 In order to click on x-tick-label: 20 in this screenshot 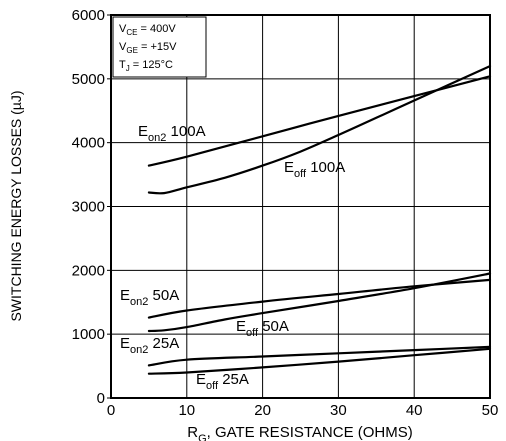, I will do `click(262, 410)`.